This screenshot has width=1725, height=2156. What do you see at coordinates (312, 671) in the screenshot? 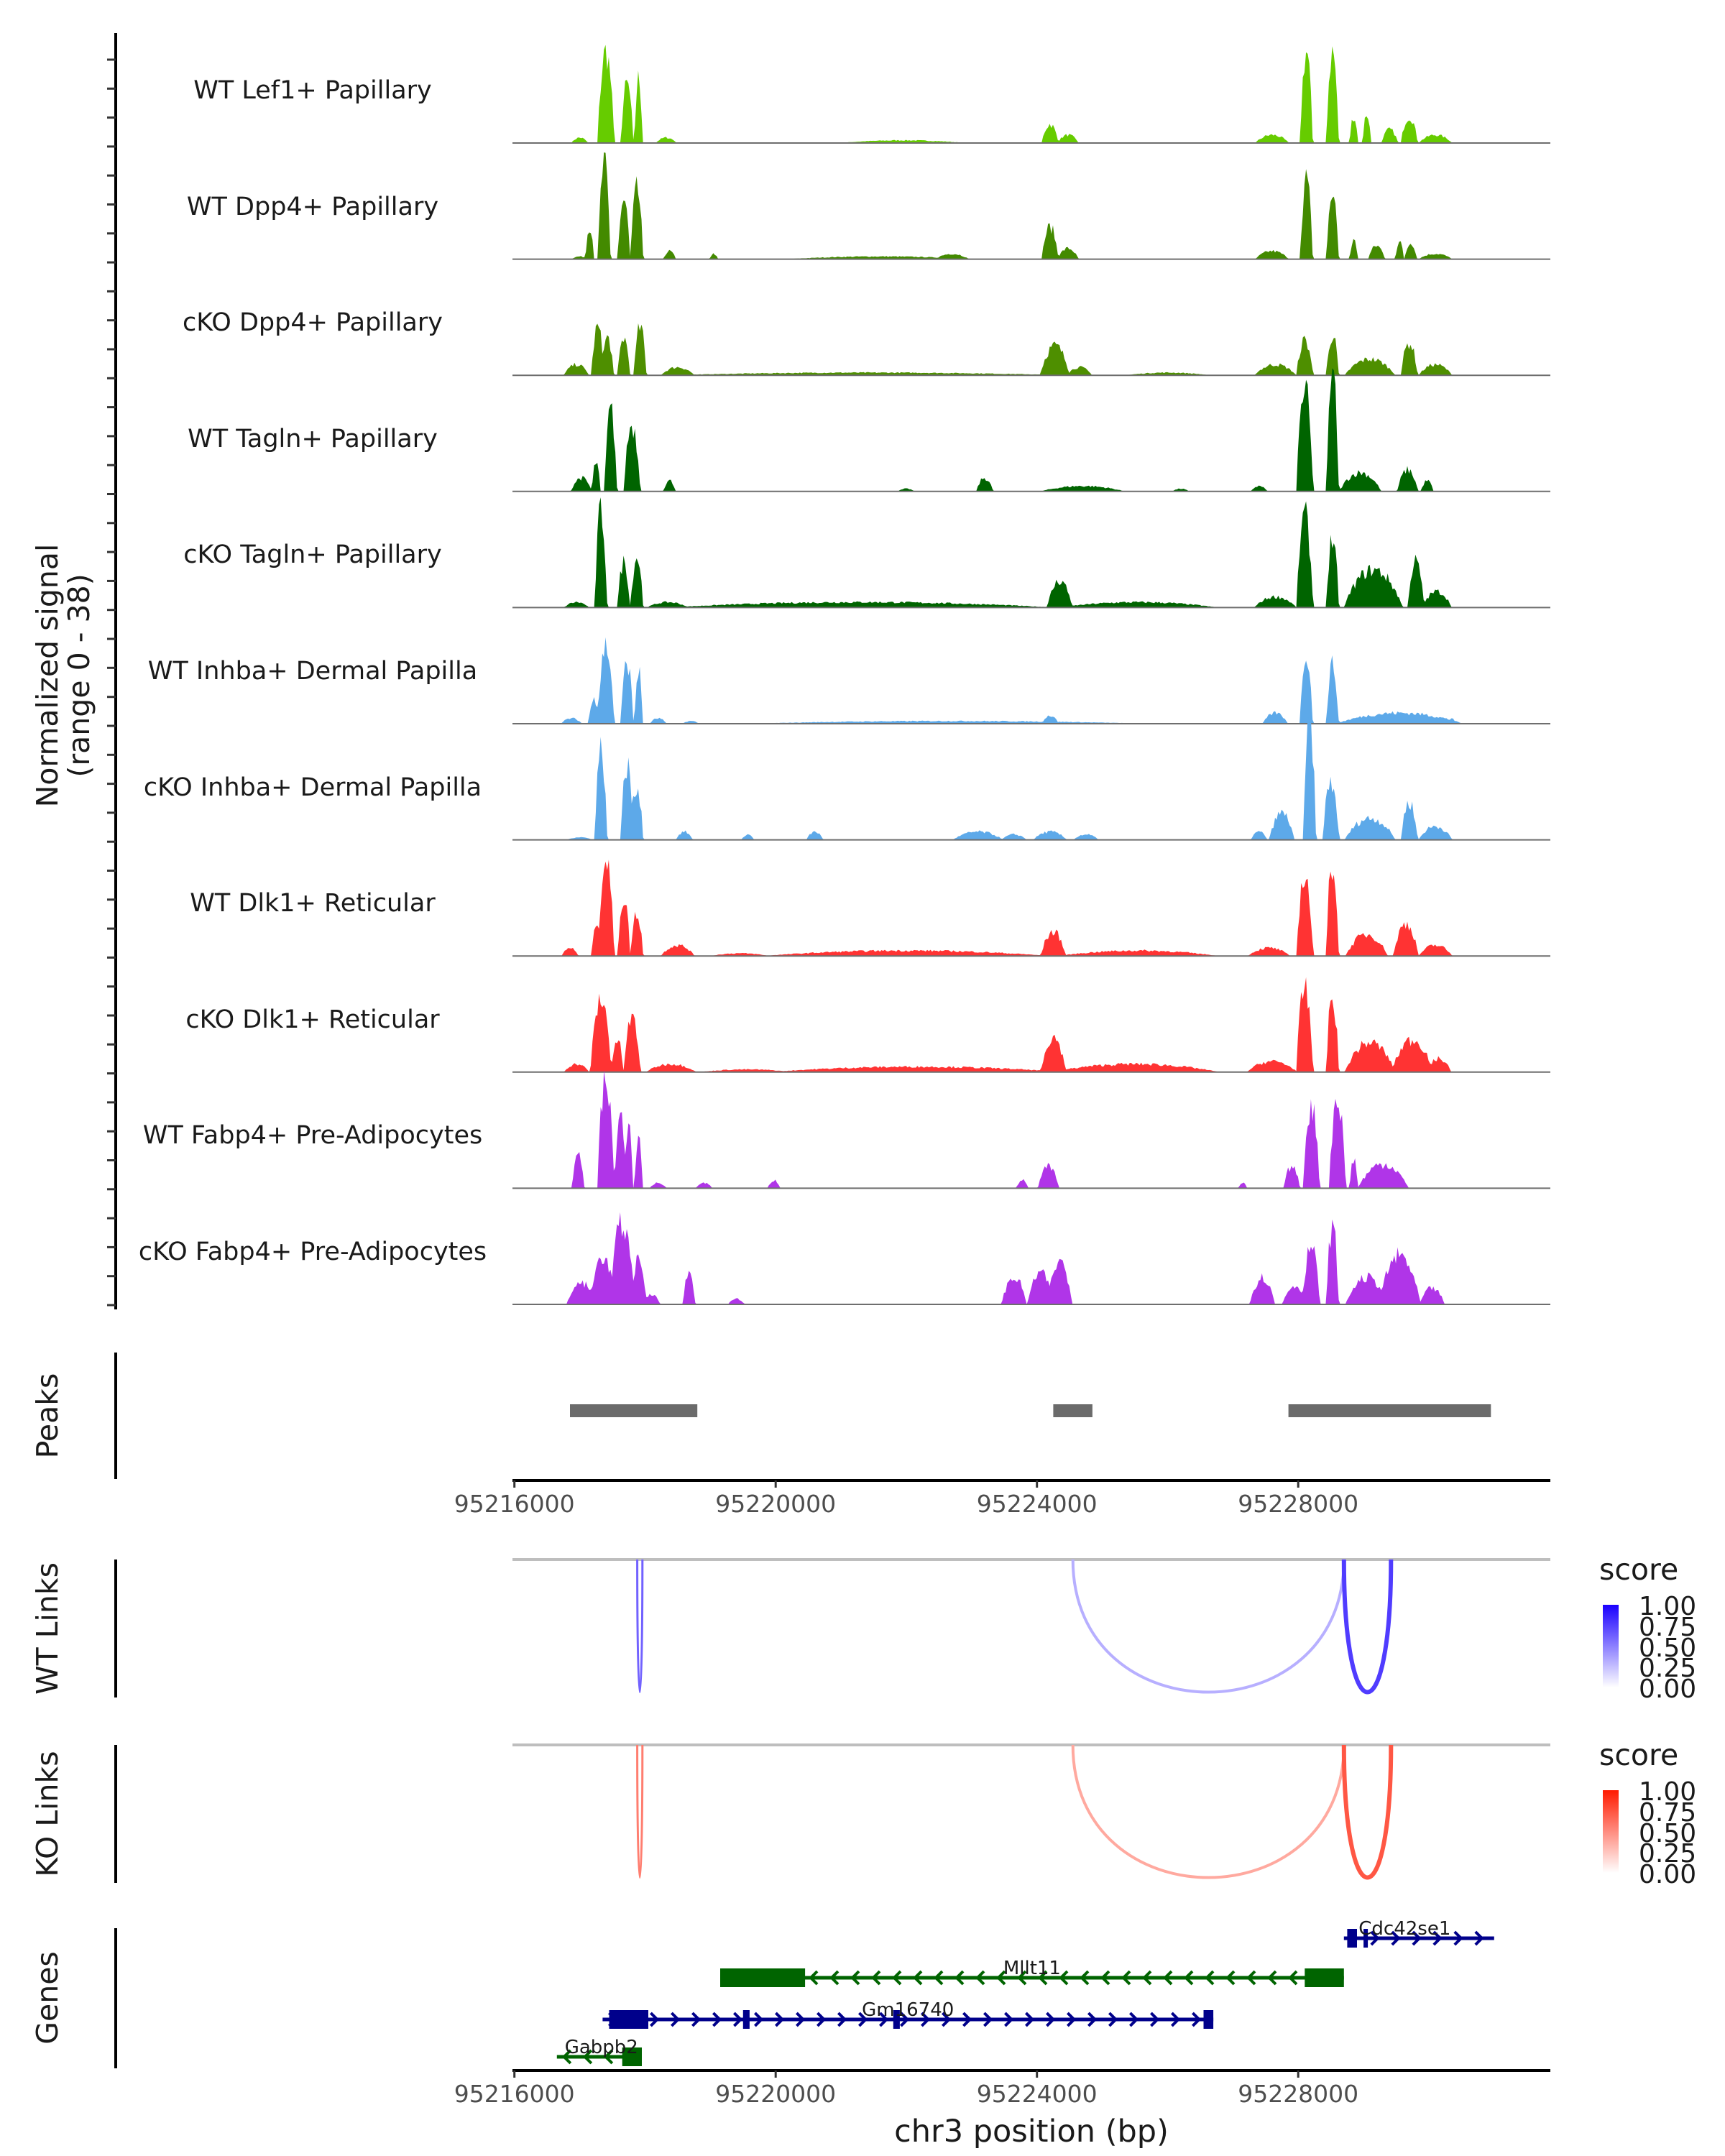
I see `coverage-track-label: WT Inhba+ Dermal Papilla` at bounding box center [312, 671].